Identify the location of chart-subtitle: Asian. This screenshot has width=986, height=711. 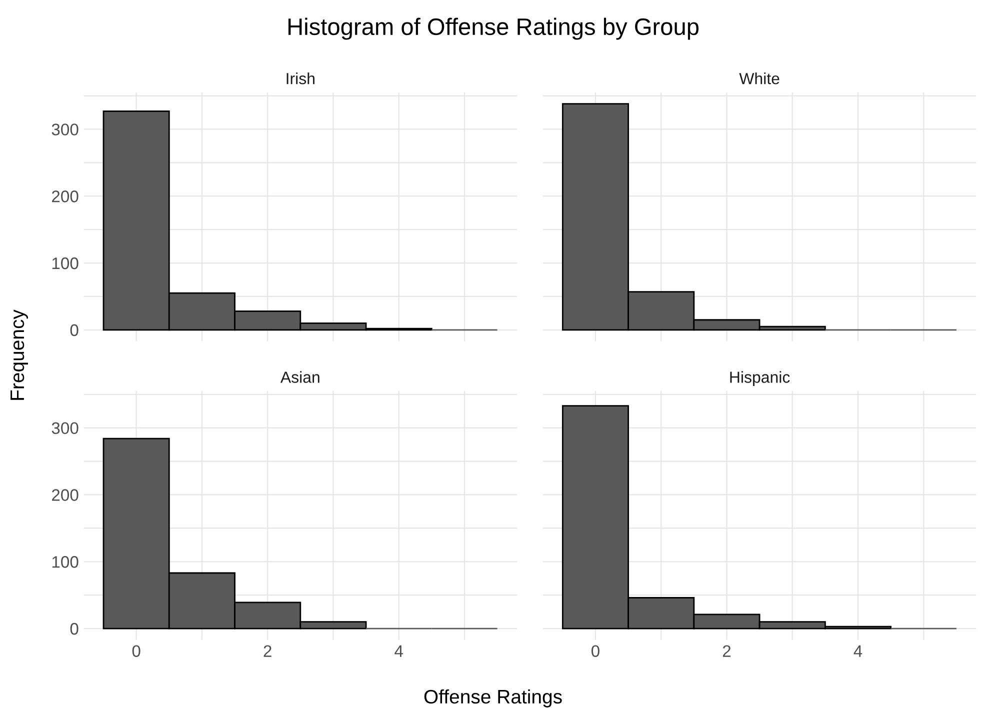
(300, 377).